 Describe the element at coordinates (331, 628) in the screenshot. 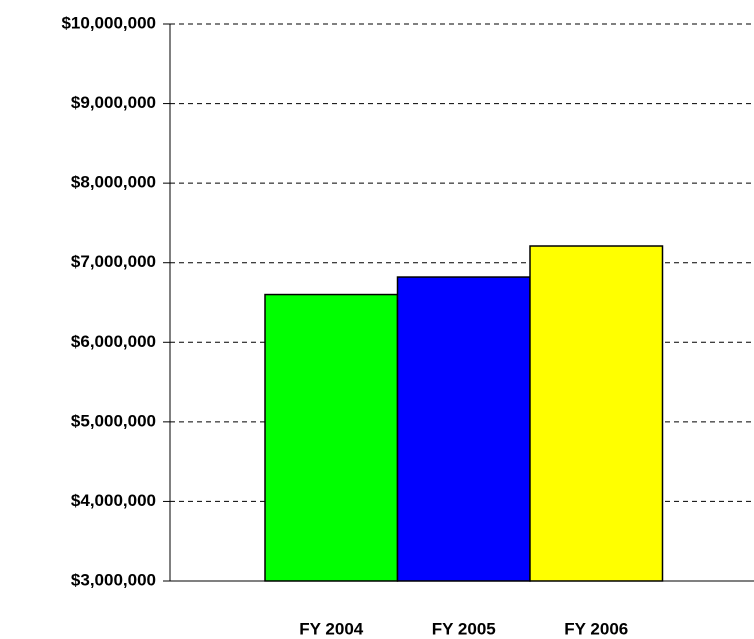

I see `x-tick-label: FY 2004` at that location.